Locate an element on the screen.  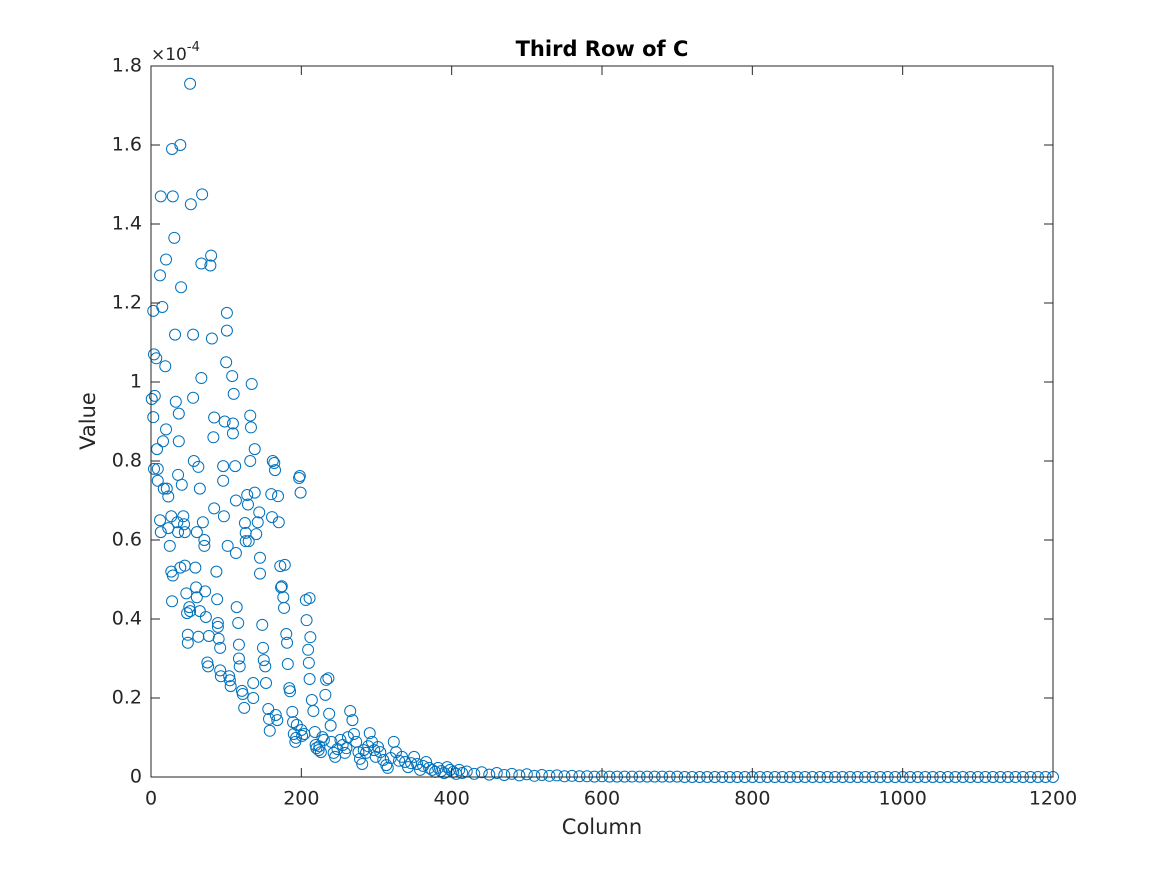
y-multiplier: ×10⁻⁴ is located at coordinates (175, 53).